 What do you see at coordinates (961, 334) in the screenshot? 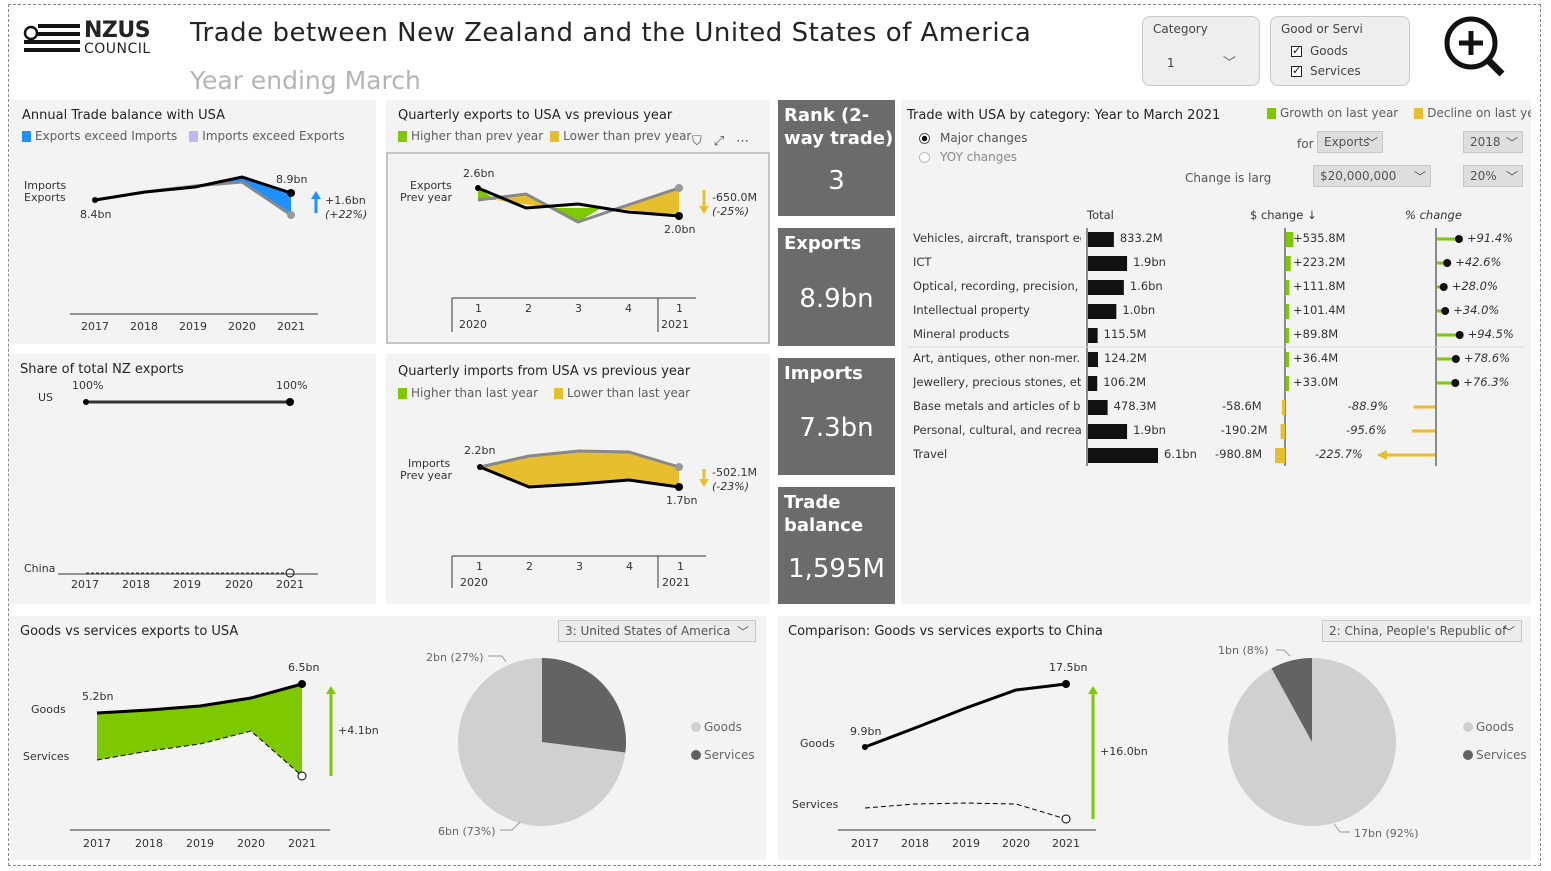
I see `category-name: Mineral products` at bounding box center [961, 334].